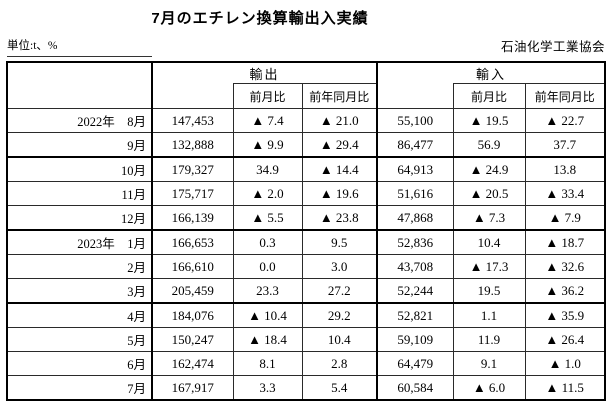 The image size is (608, 409). I want to click on sub-header-row: 前月比 前年同月比 前月比 前年同月比, so click(306, 96).